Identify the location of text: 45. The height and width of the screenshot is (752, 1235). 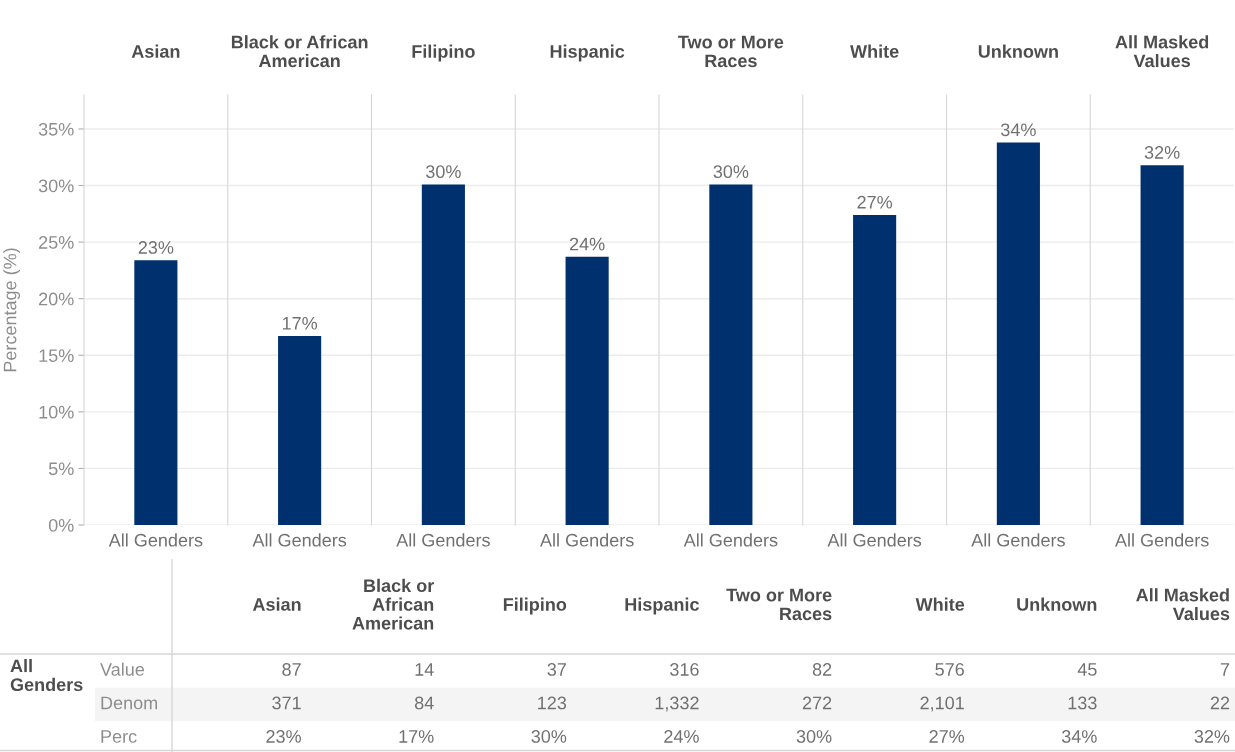
(1087, 669).